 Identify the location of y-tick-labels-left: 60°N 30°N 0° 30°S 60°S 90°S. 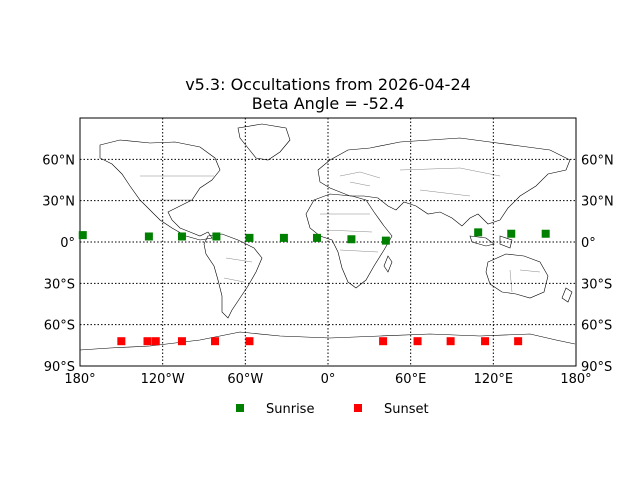
(58, 264).